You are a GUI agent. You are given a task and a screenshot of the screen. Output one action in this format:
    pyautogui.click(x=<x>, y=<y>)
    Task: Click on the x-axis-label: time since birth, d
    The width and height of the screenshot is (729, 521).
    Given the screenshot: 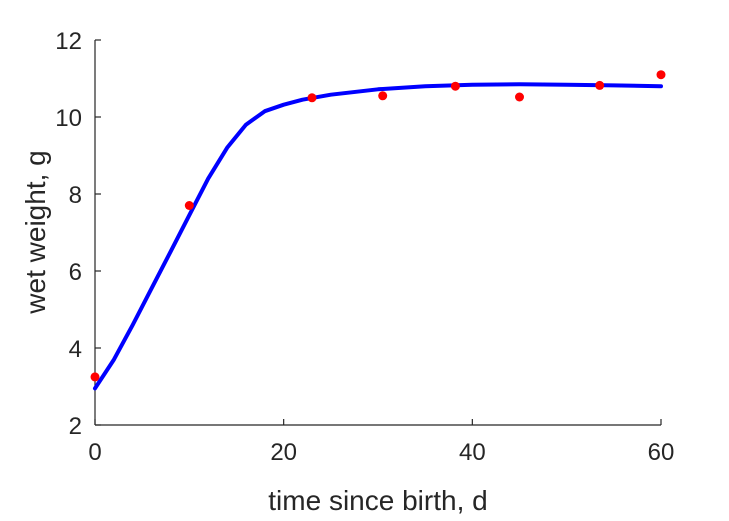 What is the action you would take?
    pyautogui.click(x=377, y=500)
    